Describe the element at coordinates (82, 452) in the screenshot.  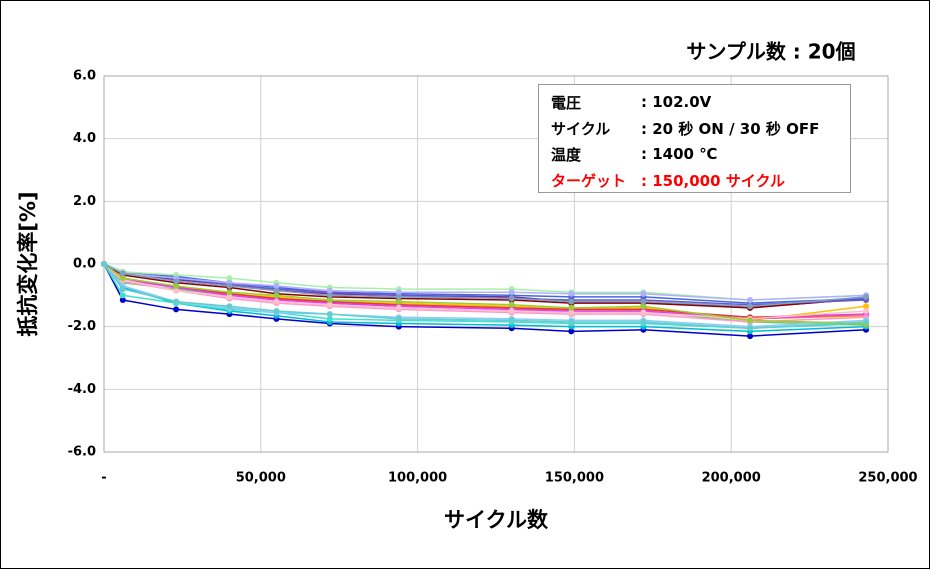
I see `y-tick-label: -6.0` at that location.